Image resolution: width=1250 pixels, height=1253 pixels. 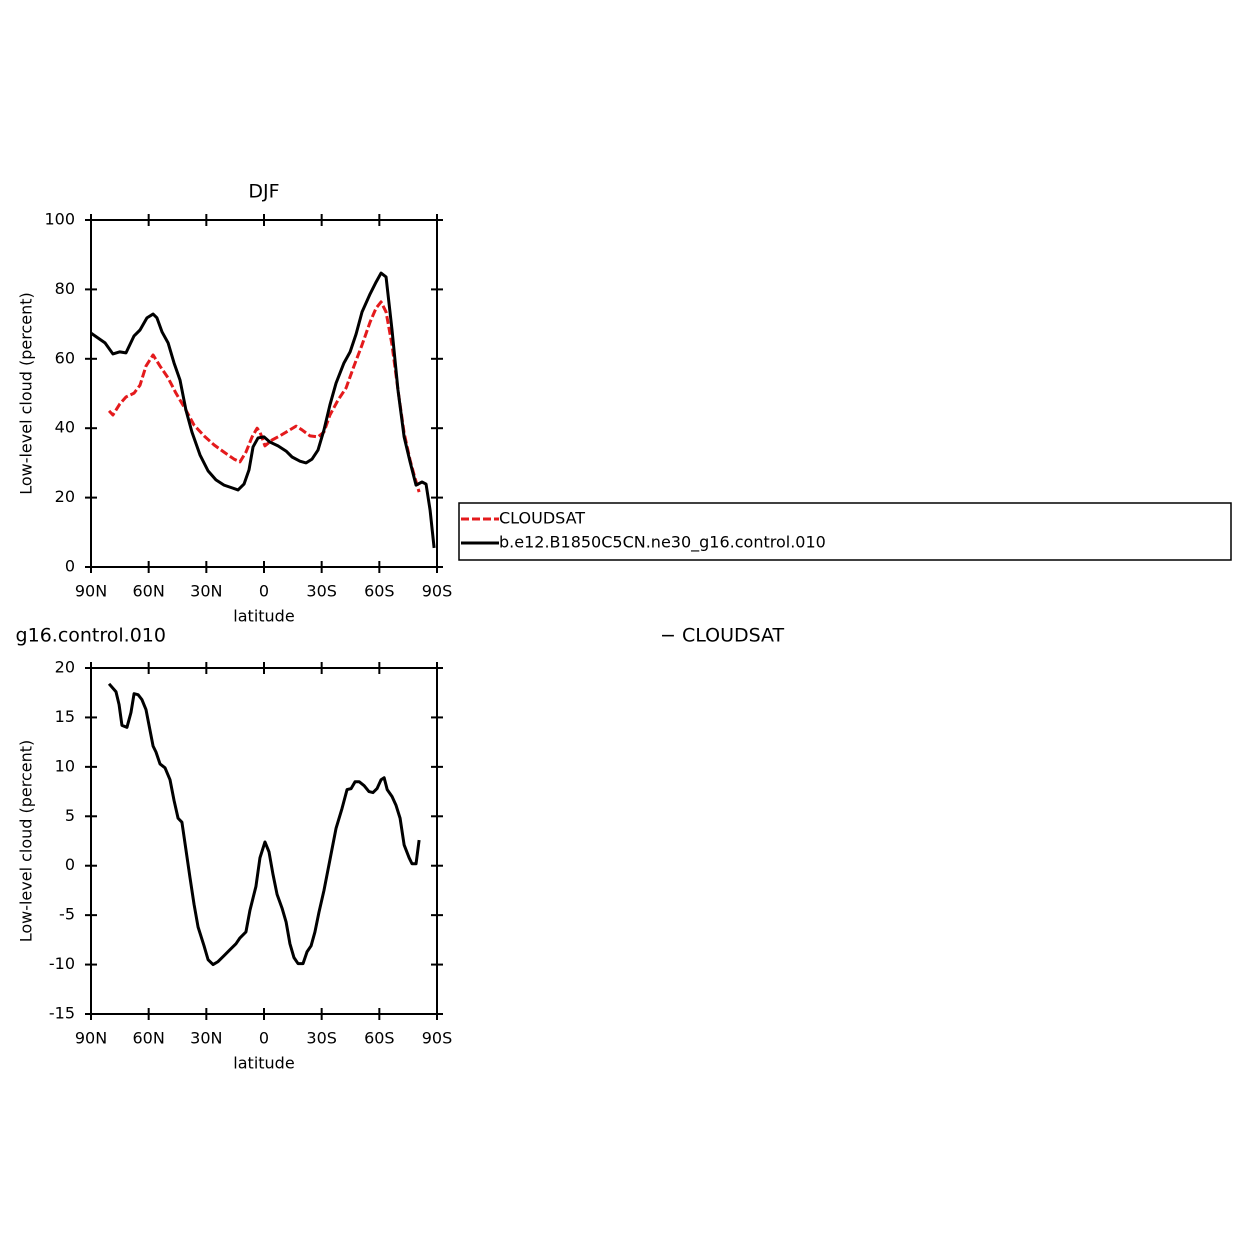 I want to click on y-tick-label: 60, so click(x=65, y=357).